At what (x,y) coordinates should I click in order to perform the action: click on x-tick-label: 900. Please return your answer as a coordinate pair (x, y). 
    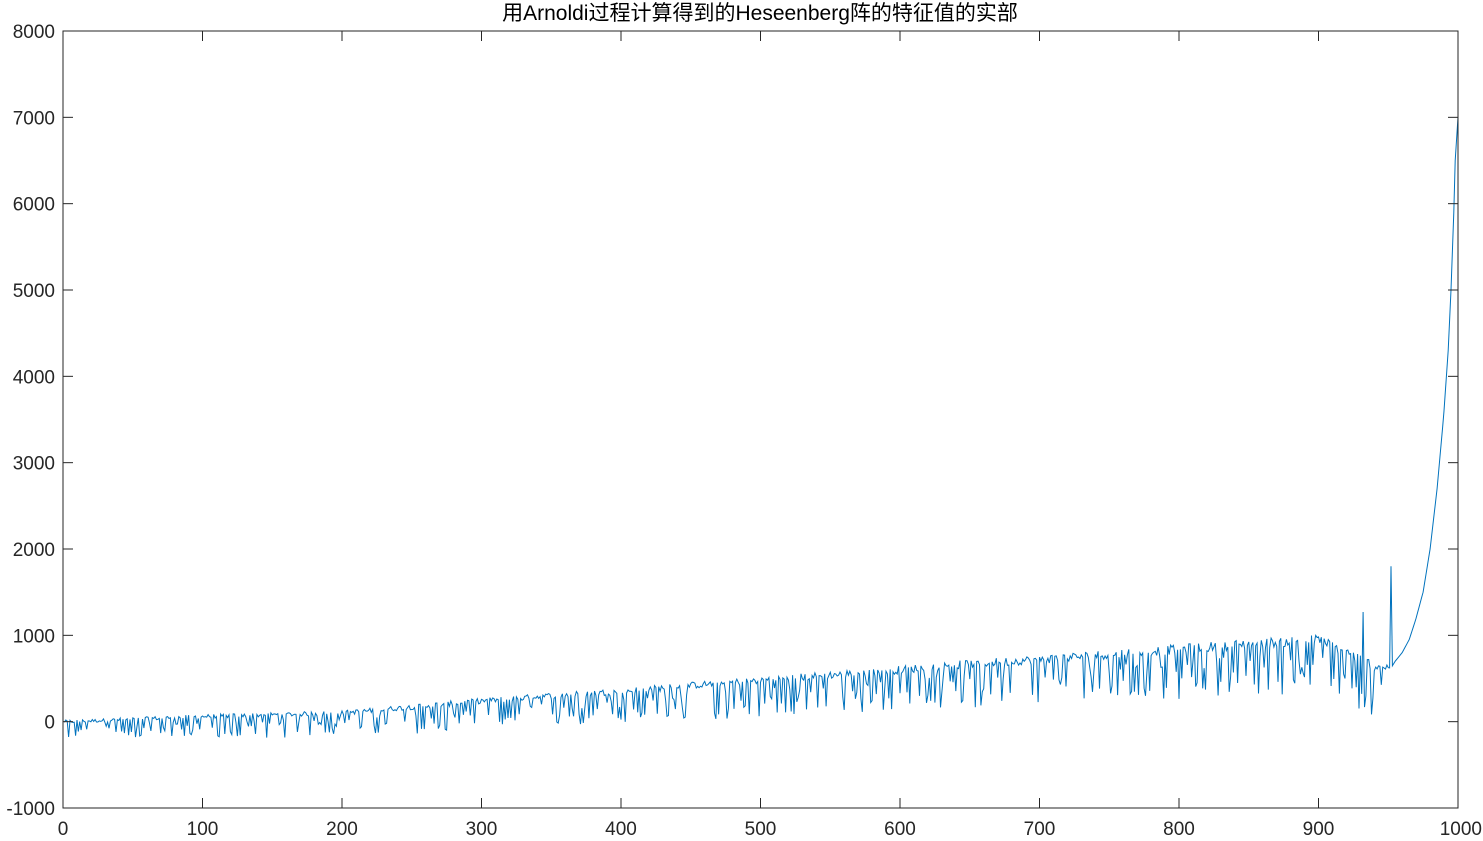
    Looking at the image, I should click on (1319, 829).